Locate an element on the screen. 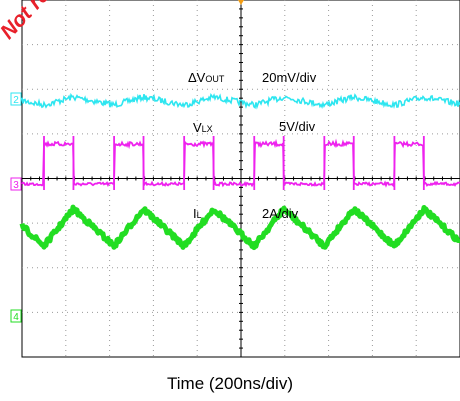  channel-marker-label: 4 is located at coordinates (16, 317).